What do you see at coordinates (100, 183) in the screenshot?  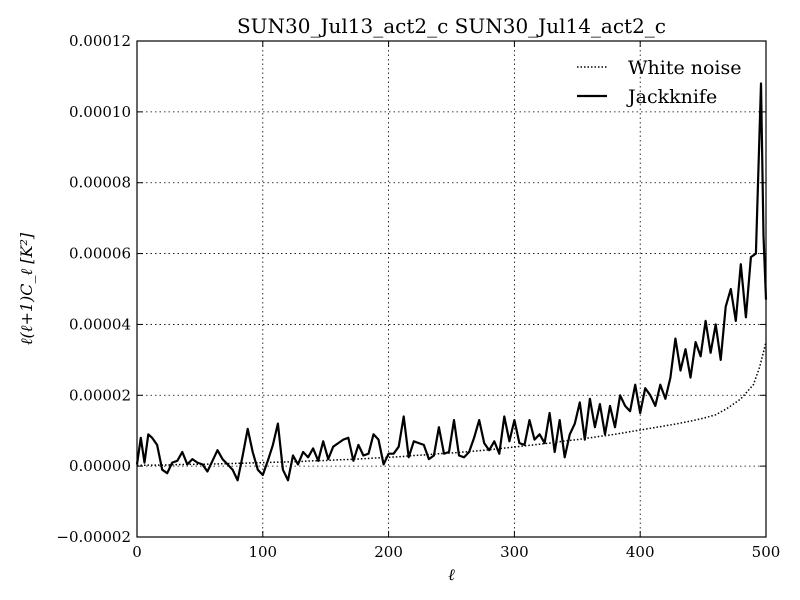 I see `y-tick-label: 0.00008` at bounding box center [100, 183].